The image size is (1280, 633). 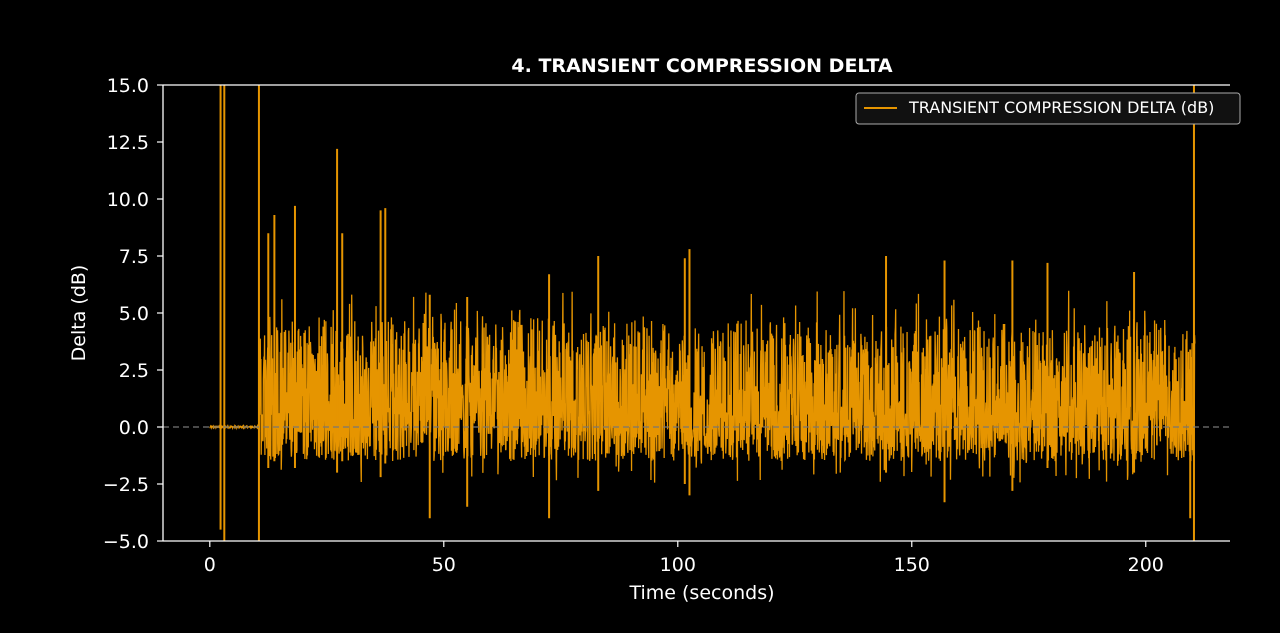 What do you see at coordinates (128, 143) in the screenshot?
I see `y-tick-label: 12.5` at bounding box center [128, 143].